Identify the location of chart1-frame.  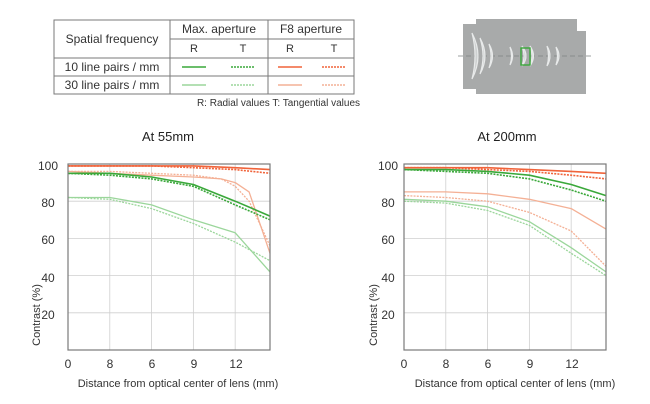
(169, 257).